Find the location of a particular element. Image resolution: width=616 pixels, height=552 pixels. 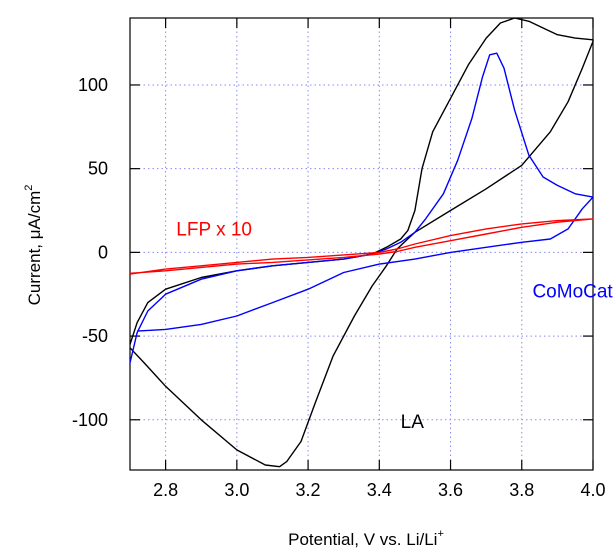

x-axis-title-text: Potential, V vs. Li/Li is located at coordinates (362, 539).